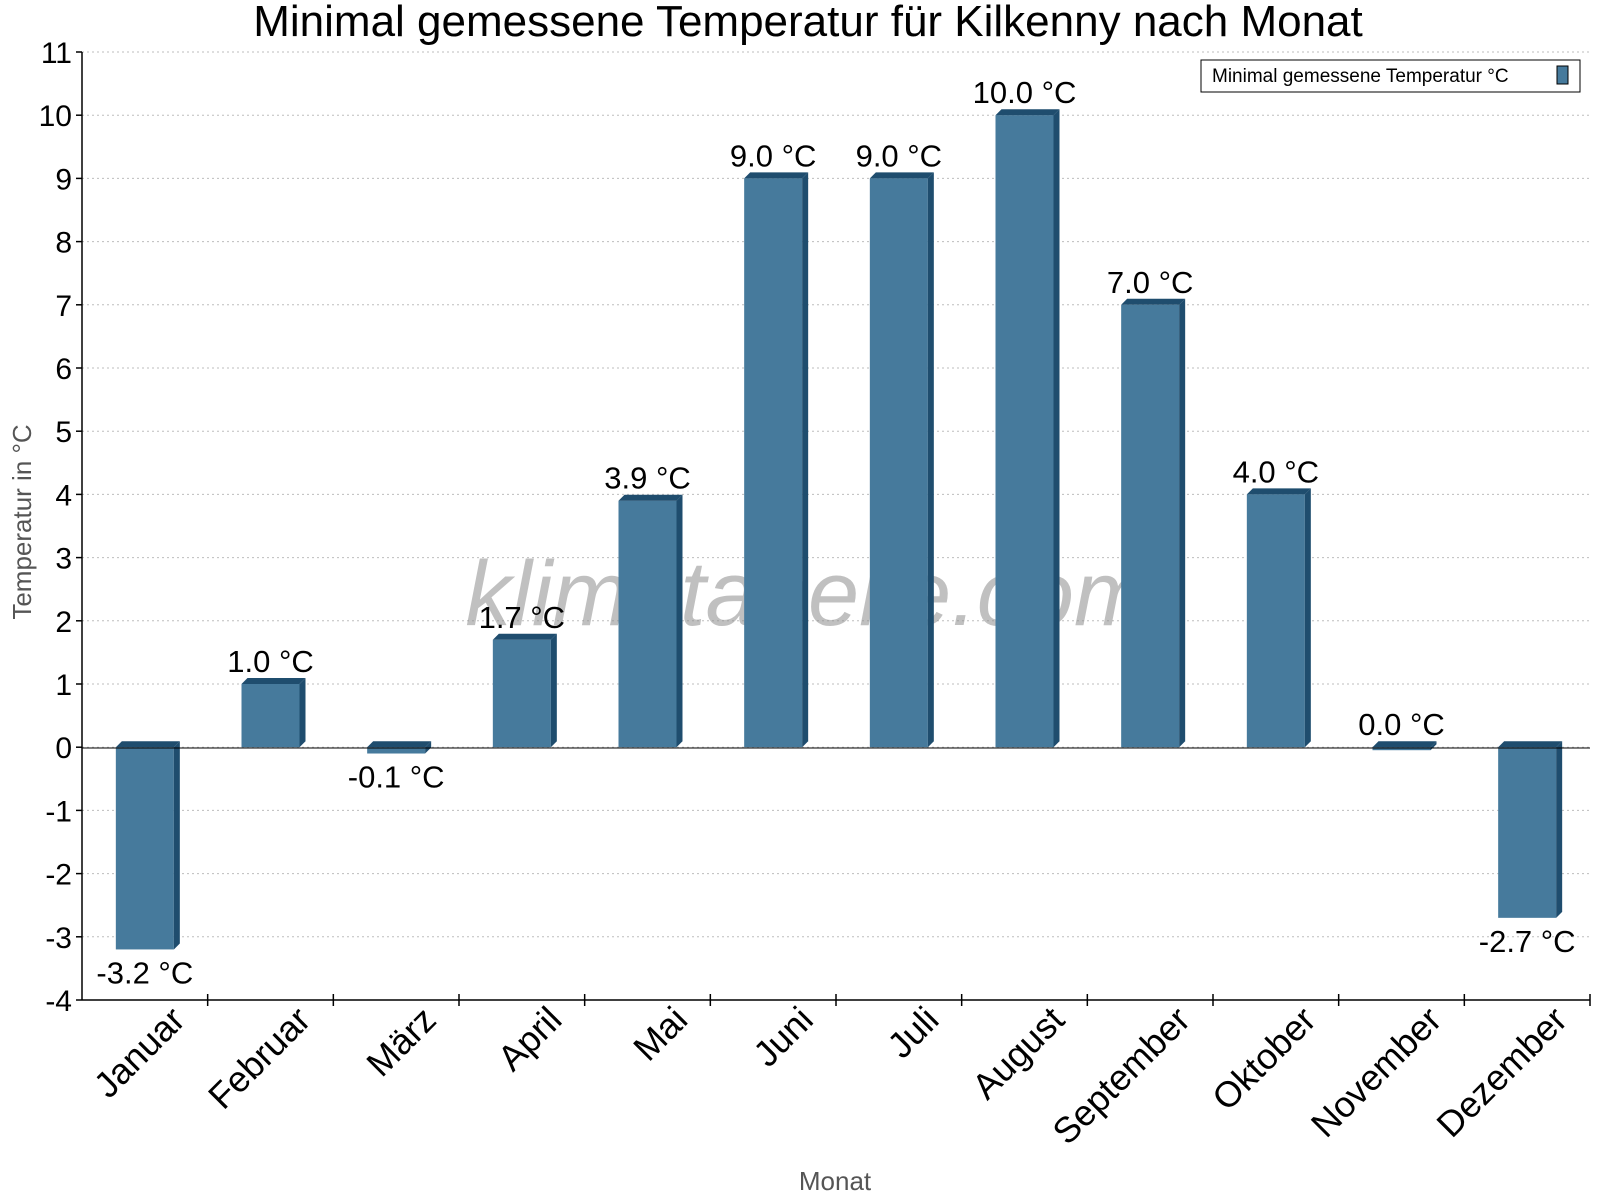  I want to click on y-tick-label: 0, so click(63, 748).